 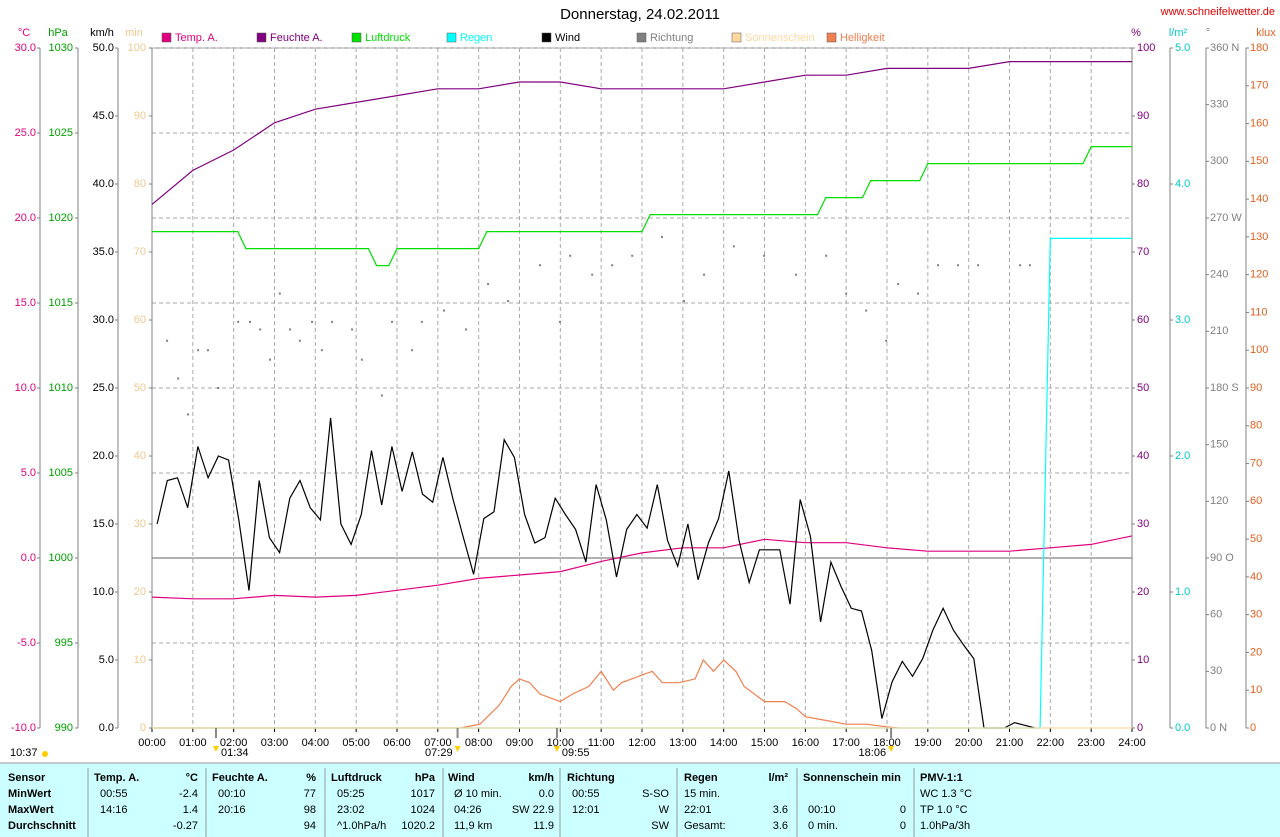 What do you see at coordinates (655, 794) in the screenshot?
I see `table-cell: S-SO` at bounding box center [655, 794].